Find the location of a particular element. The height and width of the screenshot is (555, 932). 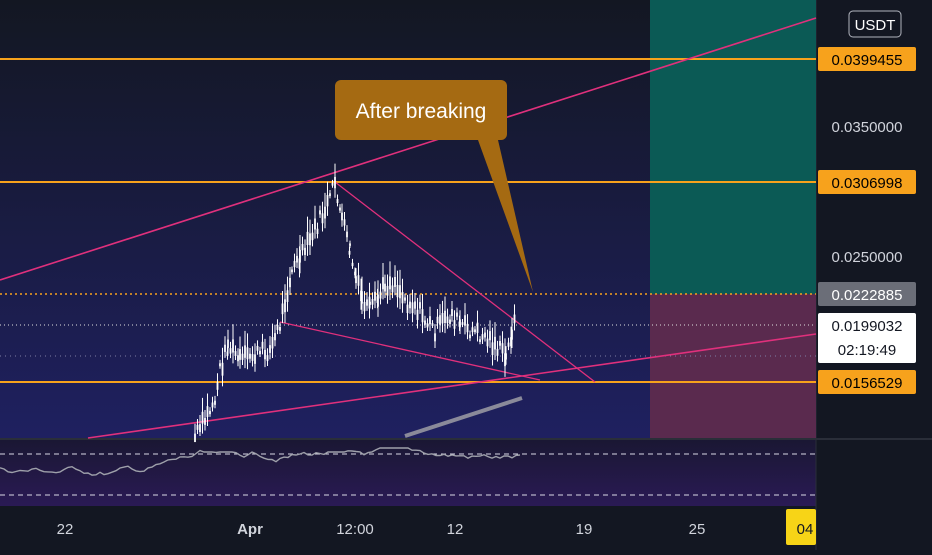

oscillator-pane is located at coordinates (408, 473).